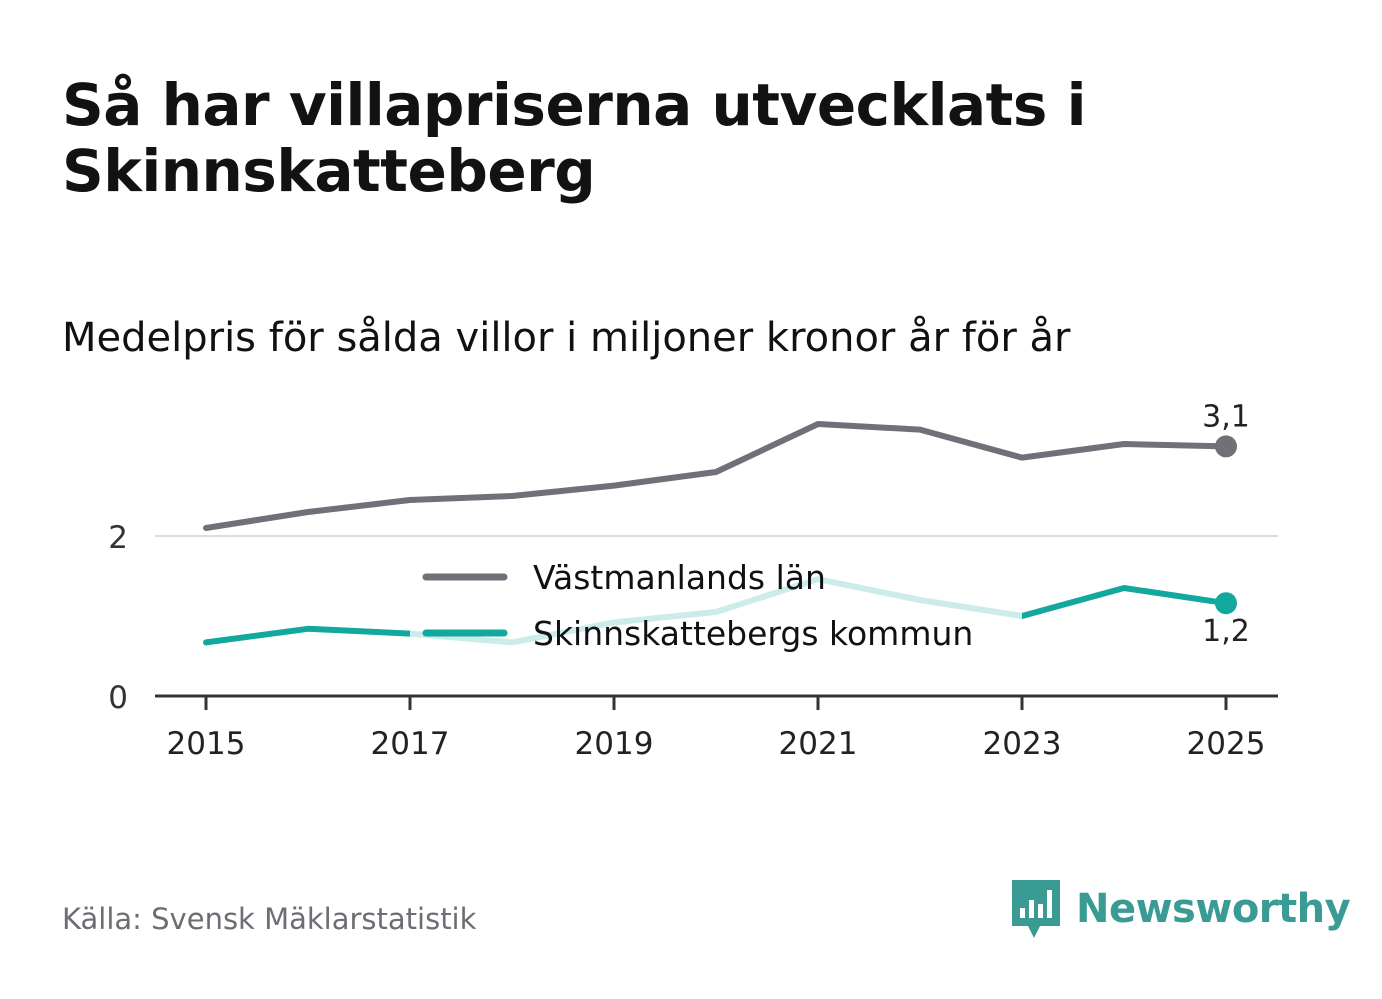  Describe the element at coordinates (410, 744) in the screenshot. I see `x-tick-label: 2017` at that location.